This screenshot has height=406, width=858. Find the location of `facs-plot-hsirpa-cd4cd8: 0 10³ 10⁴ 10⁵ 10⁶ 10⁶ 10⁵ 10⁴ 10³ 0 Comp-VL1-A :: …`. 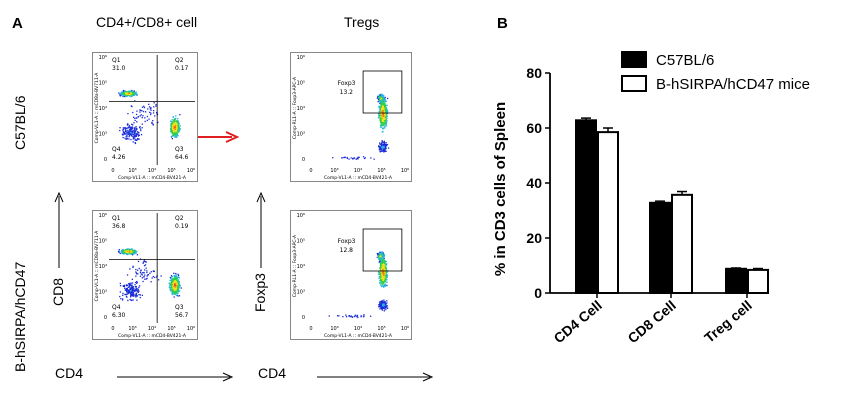

facs-plot-hsirpa-cd4cd8: 0 10³ 10⁴ 10⁵ 10⁶ 10⁶ 10⁵ 10⁴ 10³ 0 Comp-VL1-A :: … is located at coordinates (145, 275).